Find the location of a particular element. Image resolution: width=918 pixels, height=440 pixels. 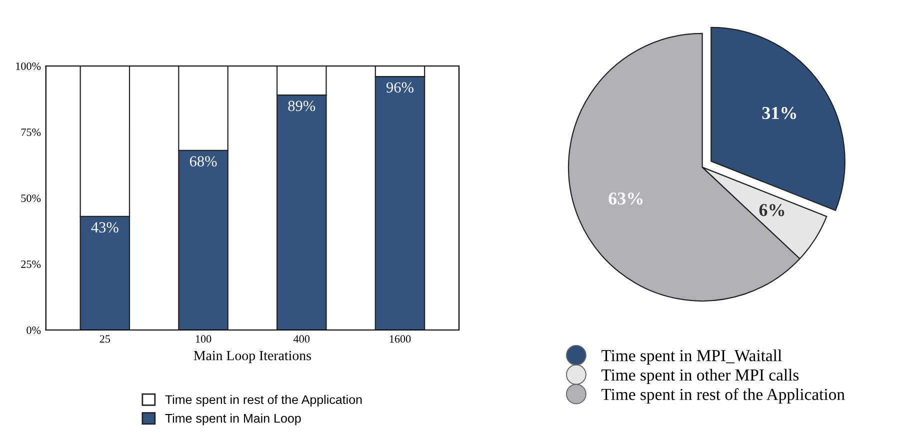

x-tick-label: 25 is located at coordinates (105, 339).